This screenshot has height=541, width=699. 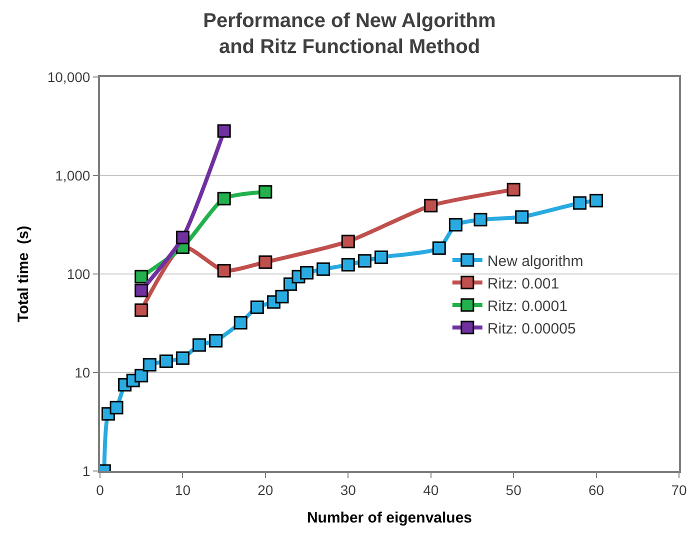 What do you see at coordinates (535, 261) in the screenshot?
I see `legend-label: New algorithm` at bounding box center [535, 261].